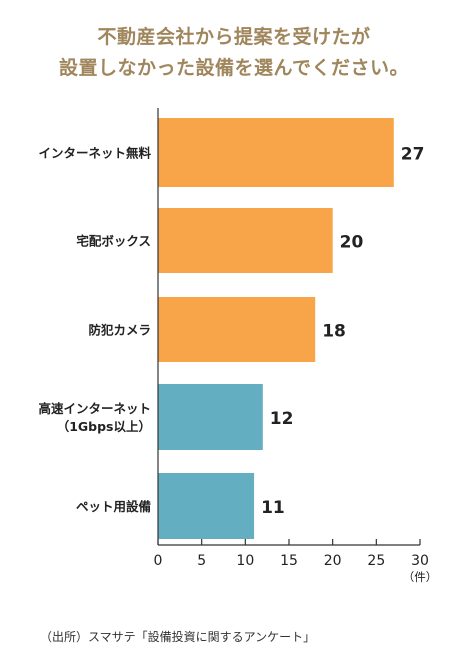 Image resolution: width=468 pixels, height=664 pixels. What do you see at coordinates (104, 426) in the screenshot?
I see `category-label-3-1: （1Gbps以上）` at bounding box center [104, 426].